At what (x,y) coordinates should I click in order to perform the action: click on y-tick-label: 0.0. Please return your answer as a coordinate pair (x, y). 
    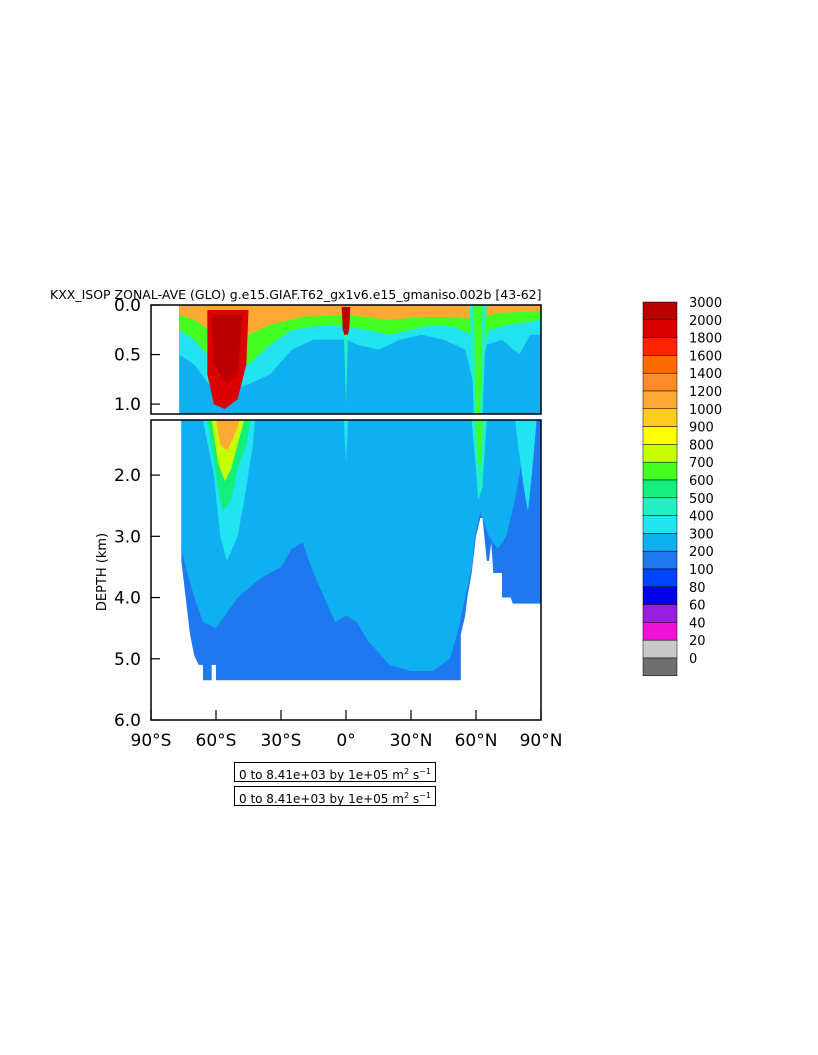
    Looking at the image, I should click on (127, 306).